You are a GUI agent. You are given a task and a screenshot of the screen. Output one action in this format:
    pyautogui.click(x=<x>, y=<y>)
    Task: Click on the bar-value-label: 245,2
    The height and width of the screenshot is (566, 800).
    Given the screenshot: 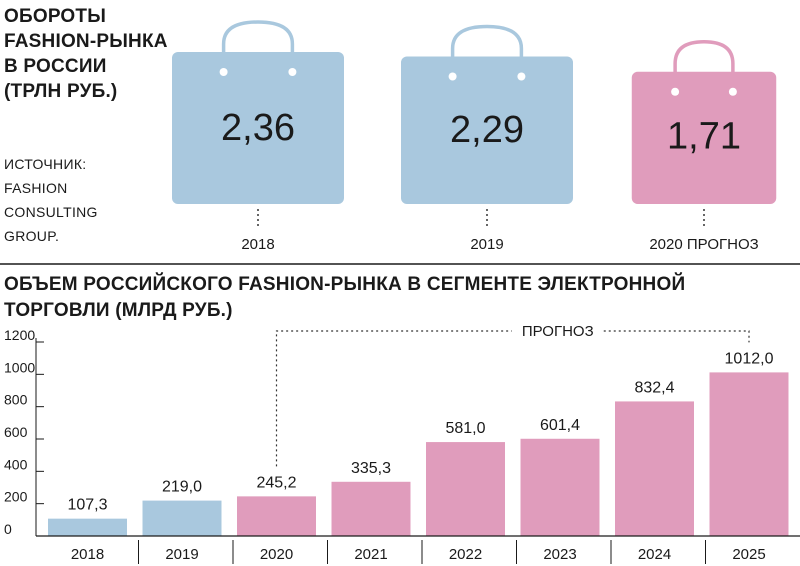 What is the action you would take?
    pyautogui.click(x=276, y=482)
    